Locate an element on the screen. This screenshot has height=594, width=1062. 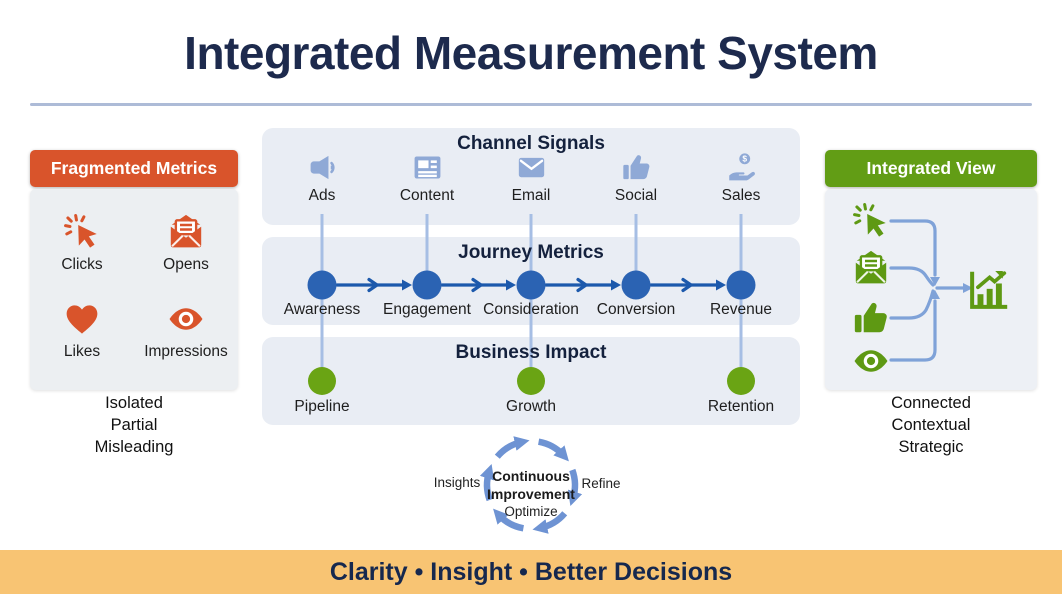
title-divider is located at coordinates (531, 104).